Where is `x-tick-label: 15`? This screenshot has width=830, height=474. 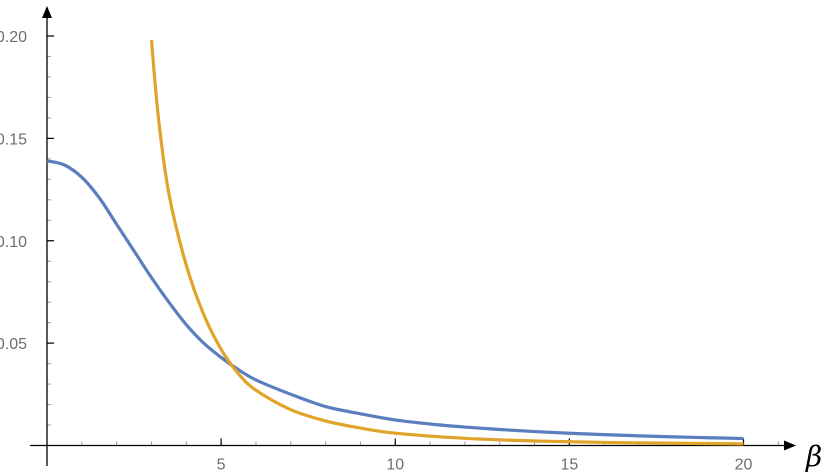
x-tick-label: 15 is located at coordinates (569, 465).